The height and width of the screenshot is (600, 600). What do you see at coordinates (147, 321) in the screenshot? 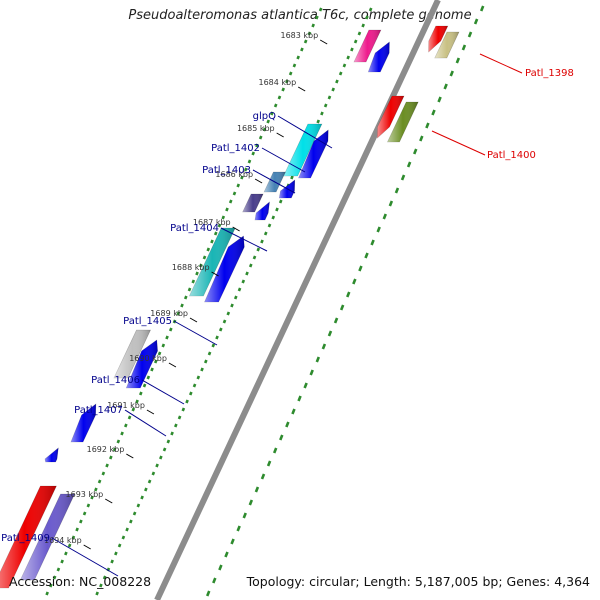
I see `gene-label-patl_1405: Patl_1405` at bounding box center [147, 321].